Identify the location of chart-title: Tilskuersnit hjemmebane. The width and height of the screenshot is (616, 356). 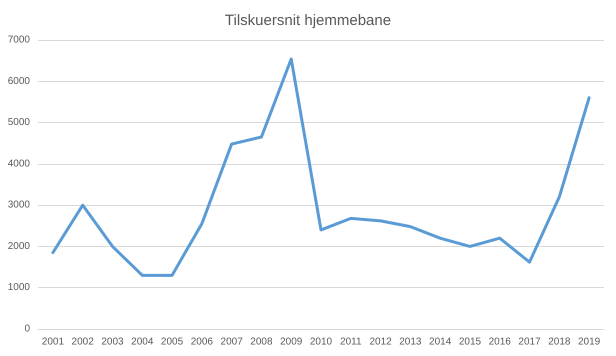
(308, 20).